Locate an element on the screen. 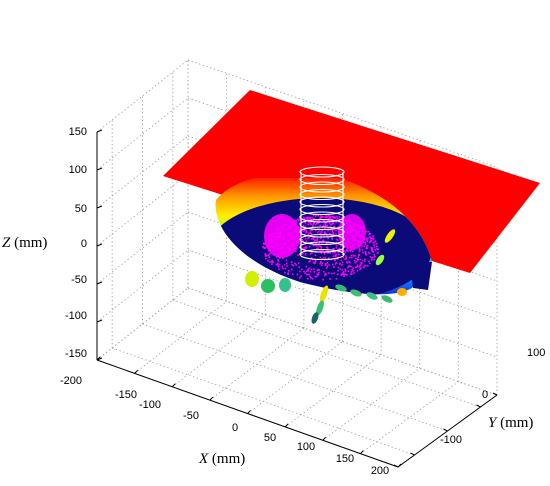 This screenshot has height=486, width=550. x-axis-label-var: X is located at coordinates (203, 459).